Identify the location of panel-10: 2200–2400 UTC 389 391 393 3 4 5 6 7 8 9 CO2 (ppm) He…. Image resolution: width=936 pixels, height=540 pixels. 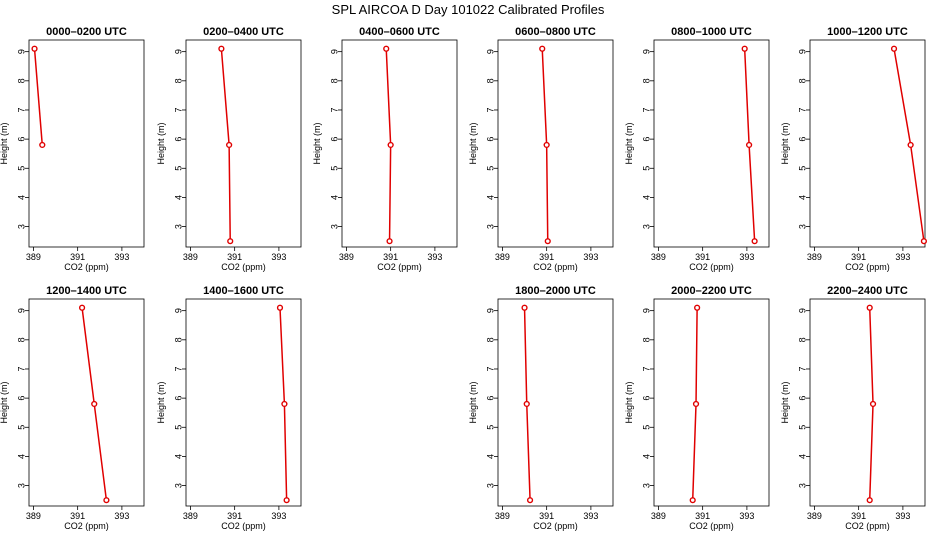
(853, 408).